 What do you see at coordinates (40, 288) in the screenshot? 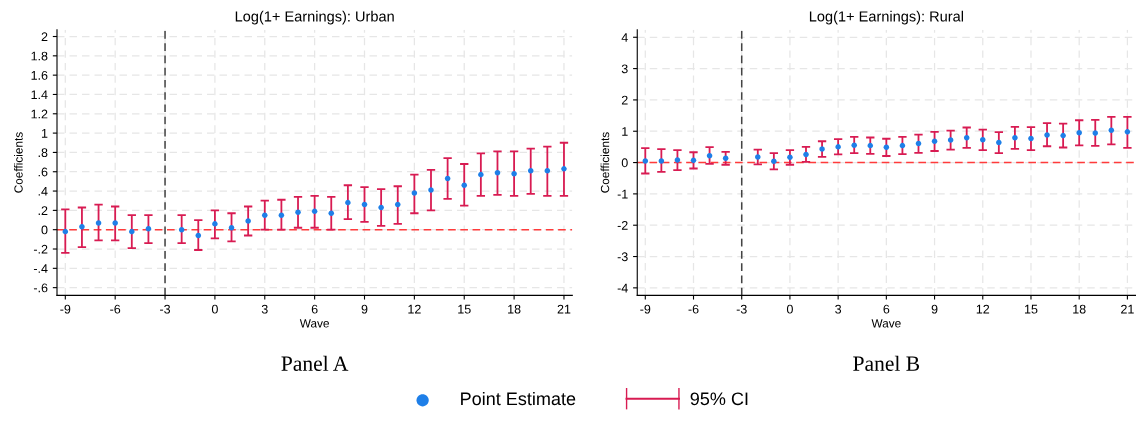
I see `y-tick-label: -.6` at bounding box center [40, 288].